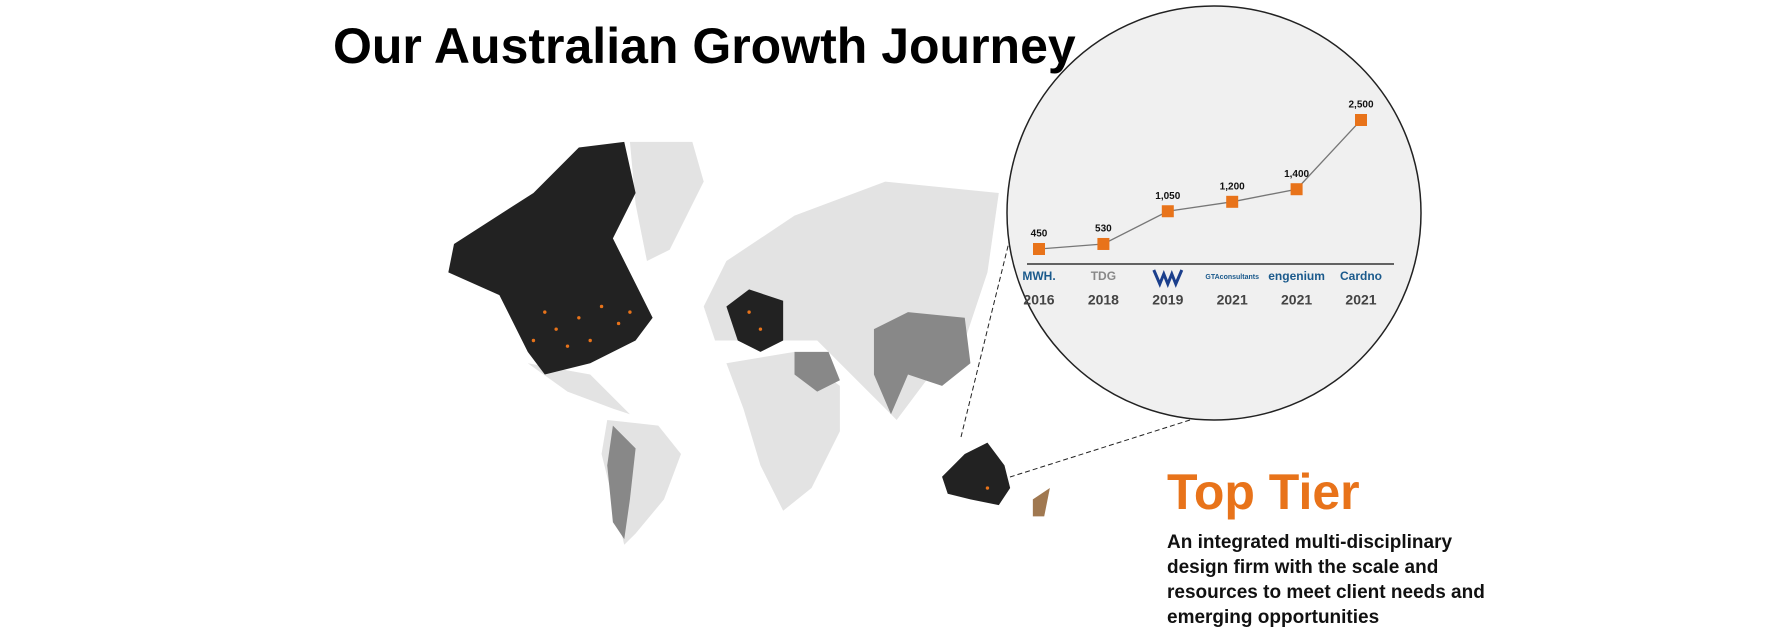 The width and height of the screenshot is (1780, 640). Describe the element at coordinates (1326, 592) in the screenshot. I see `callout-text: resources to meet client needs and` at that location.